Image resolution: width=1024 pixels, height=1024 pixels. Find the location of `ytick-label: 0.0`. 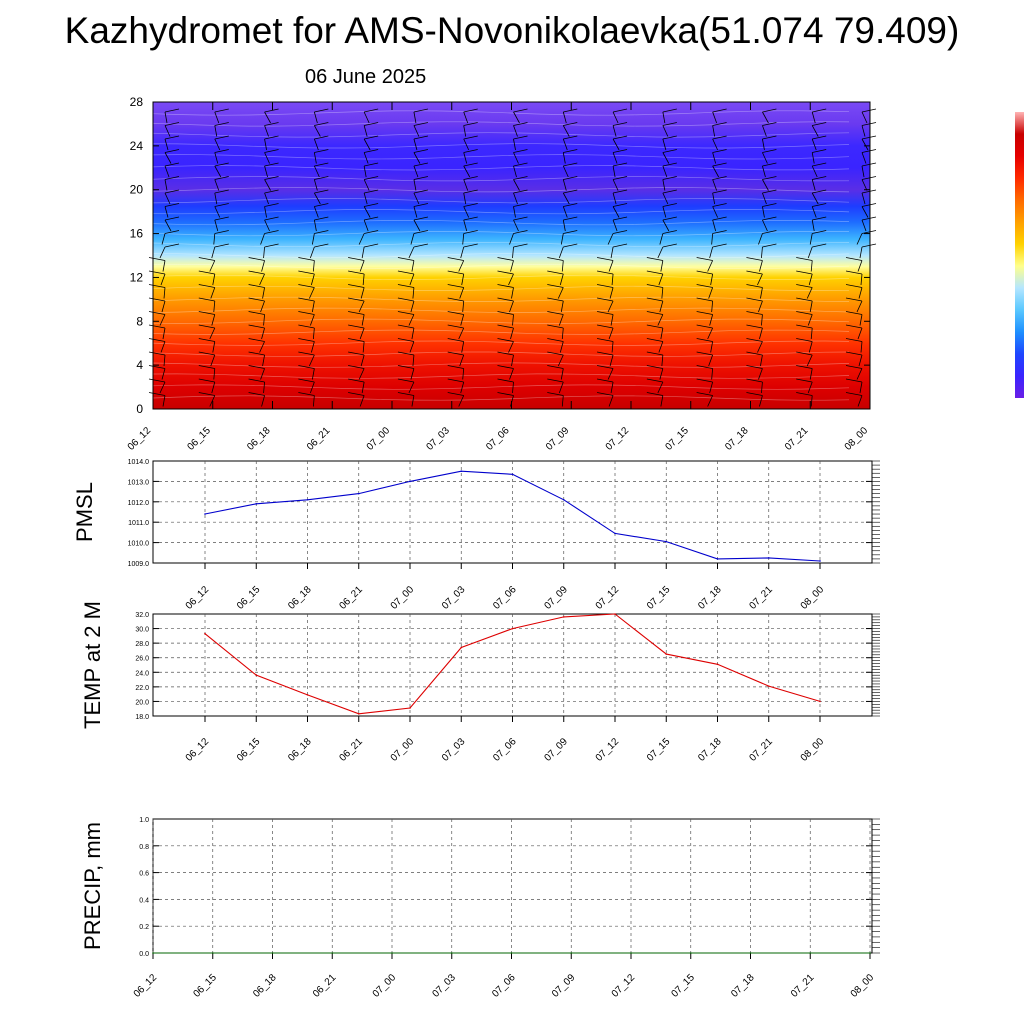

ytick-label: 0.0 is located at coordinates (144, 954).